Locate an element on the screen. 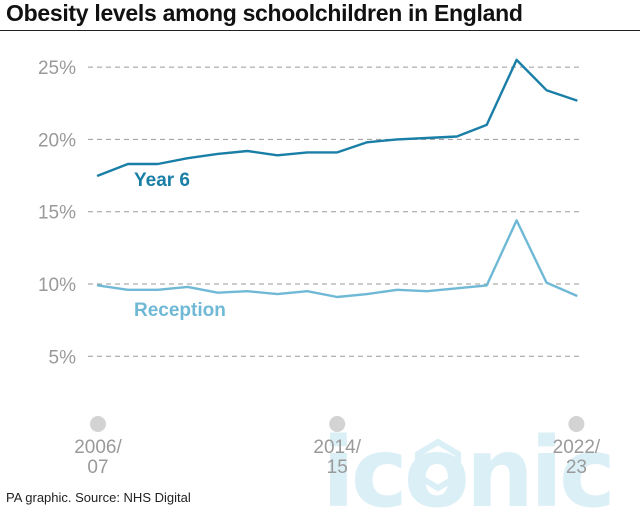 This screenshot has width=640, height=512. x-tick-label: 07 is located at coordinates (97, 467).